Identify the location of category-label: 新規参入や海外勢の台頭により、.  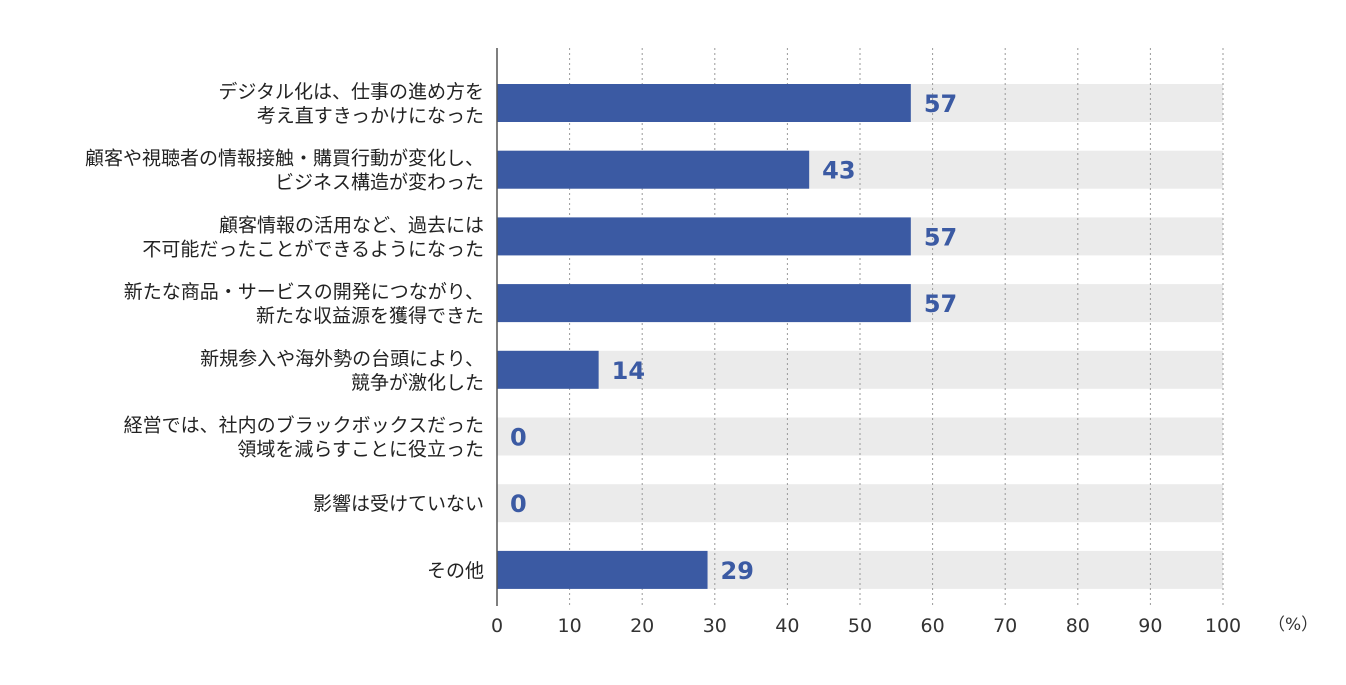
(342, 359).